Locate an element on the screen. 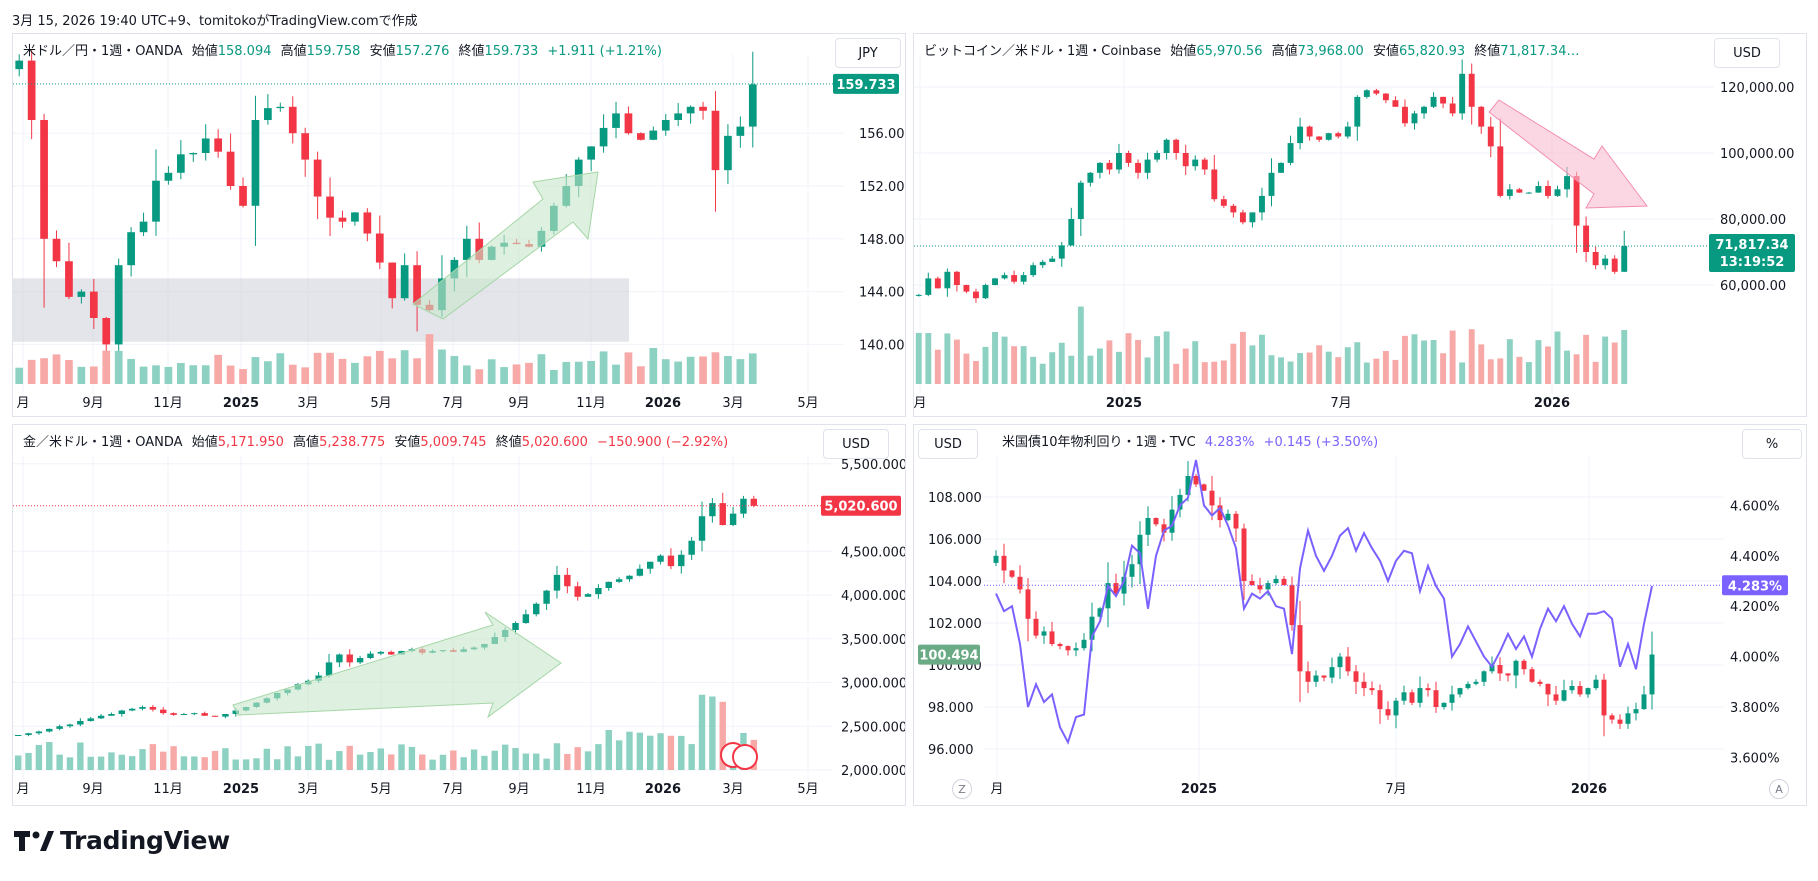 The height and width of the screenshot is (881, 1818). usdjpy-high-label: 高値 is located at coordinates (293, 51).